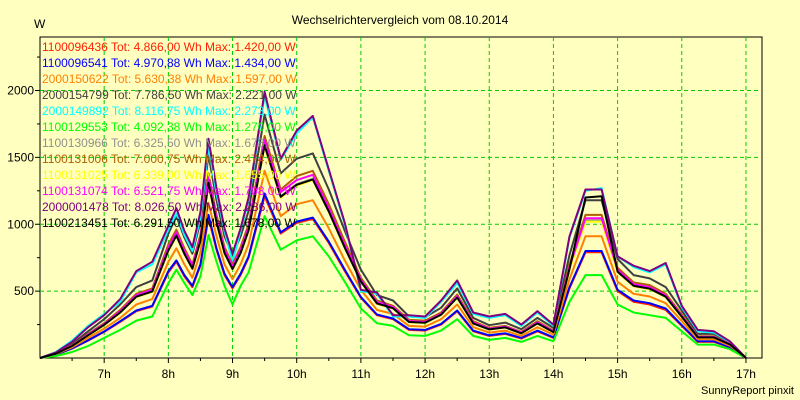  Describe the element at coordinates (20, 224) in the screenshot. I see `y-tick-label: 1000` at that location.